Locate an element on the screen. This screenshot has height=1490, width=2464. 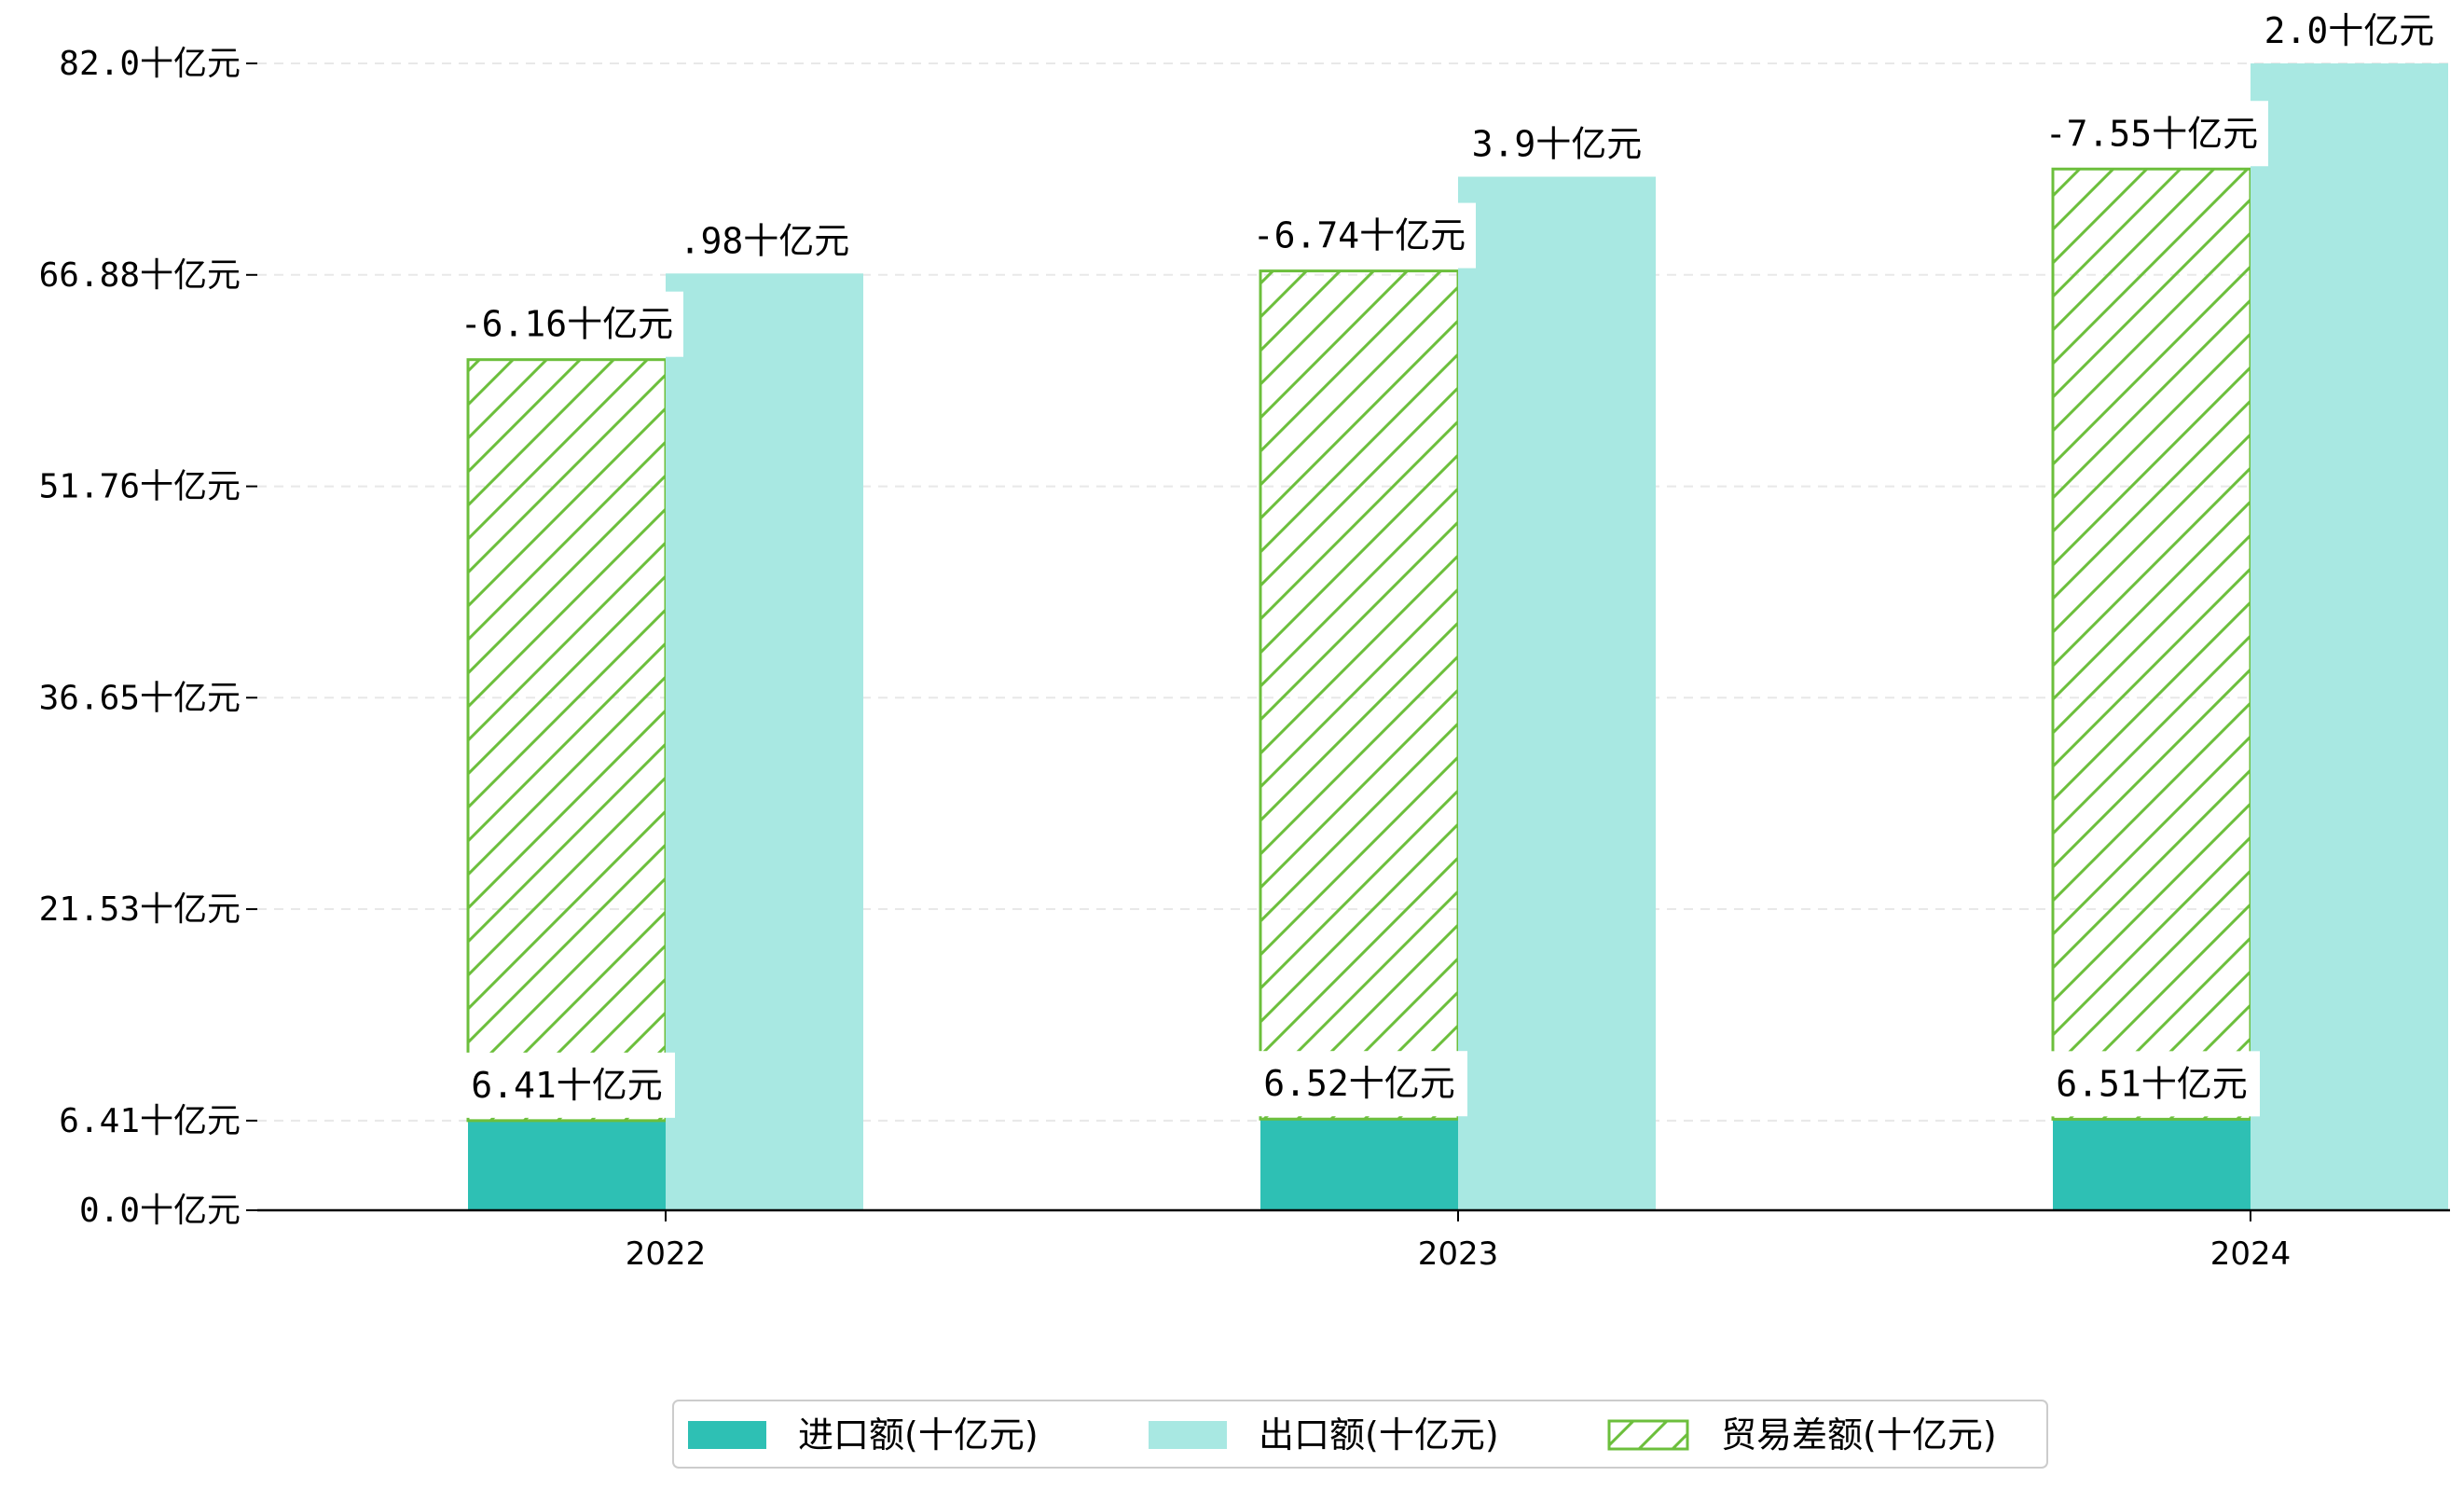
export-value-label: 2.0十亿元 is located at coordinates (2349, 31).